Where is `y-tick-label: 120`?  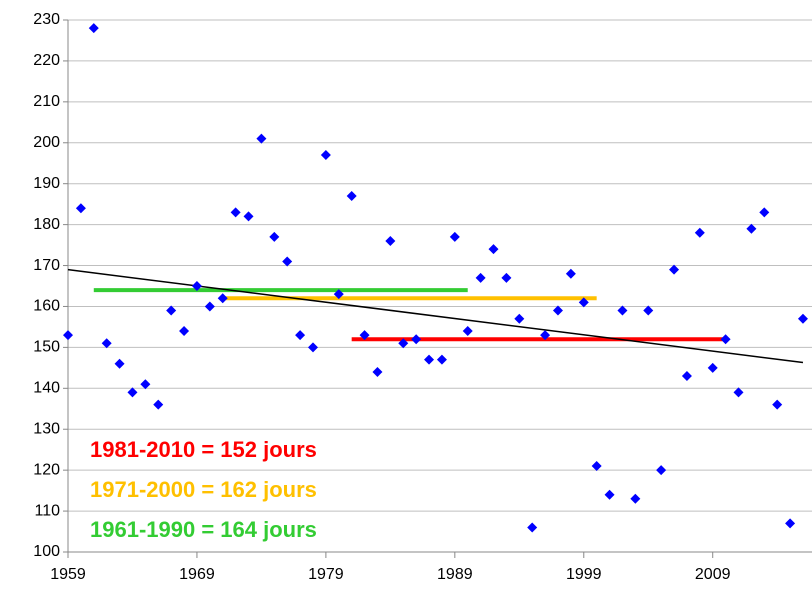 y-tick-label: 120 is located at coordinates (46, 469).